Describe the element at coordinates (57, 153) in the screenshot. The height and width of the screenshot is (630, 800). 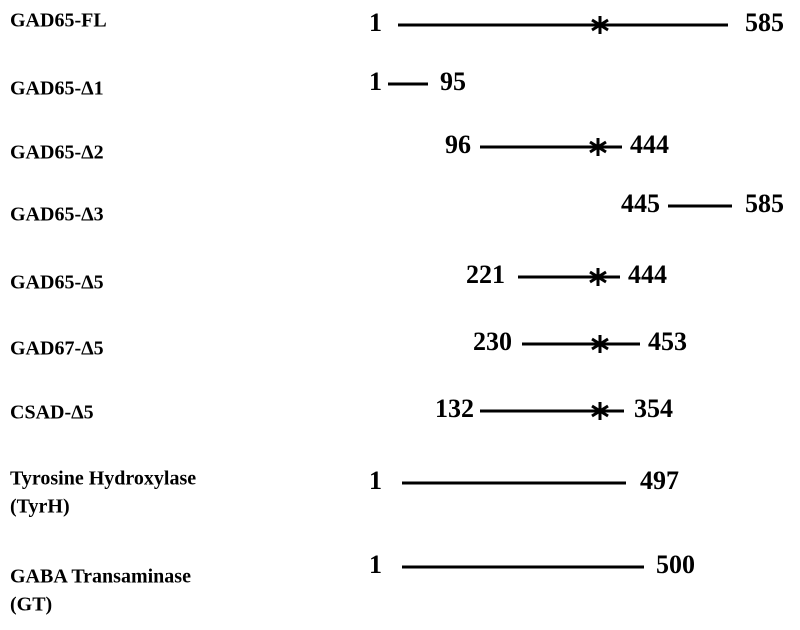
I see `construct-label: GAD65-Δ2` at that location.